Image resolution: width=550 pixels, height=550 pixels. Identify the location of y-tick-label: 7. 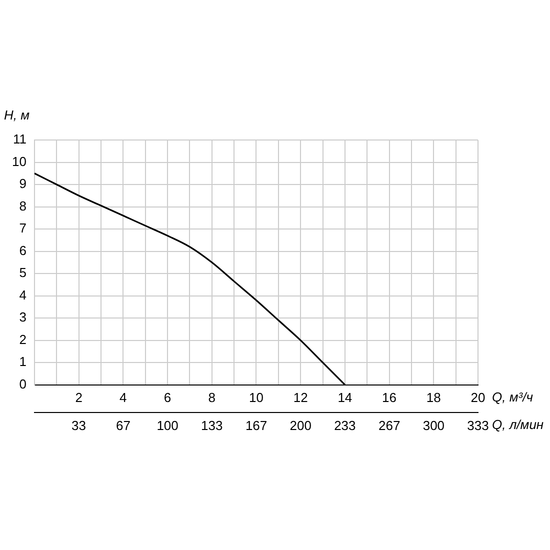
(22, 228).